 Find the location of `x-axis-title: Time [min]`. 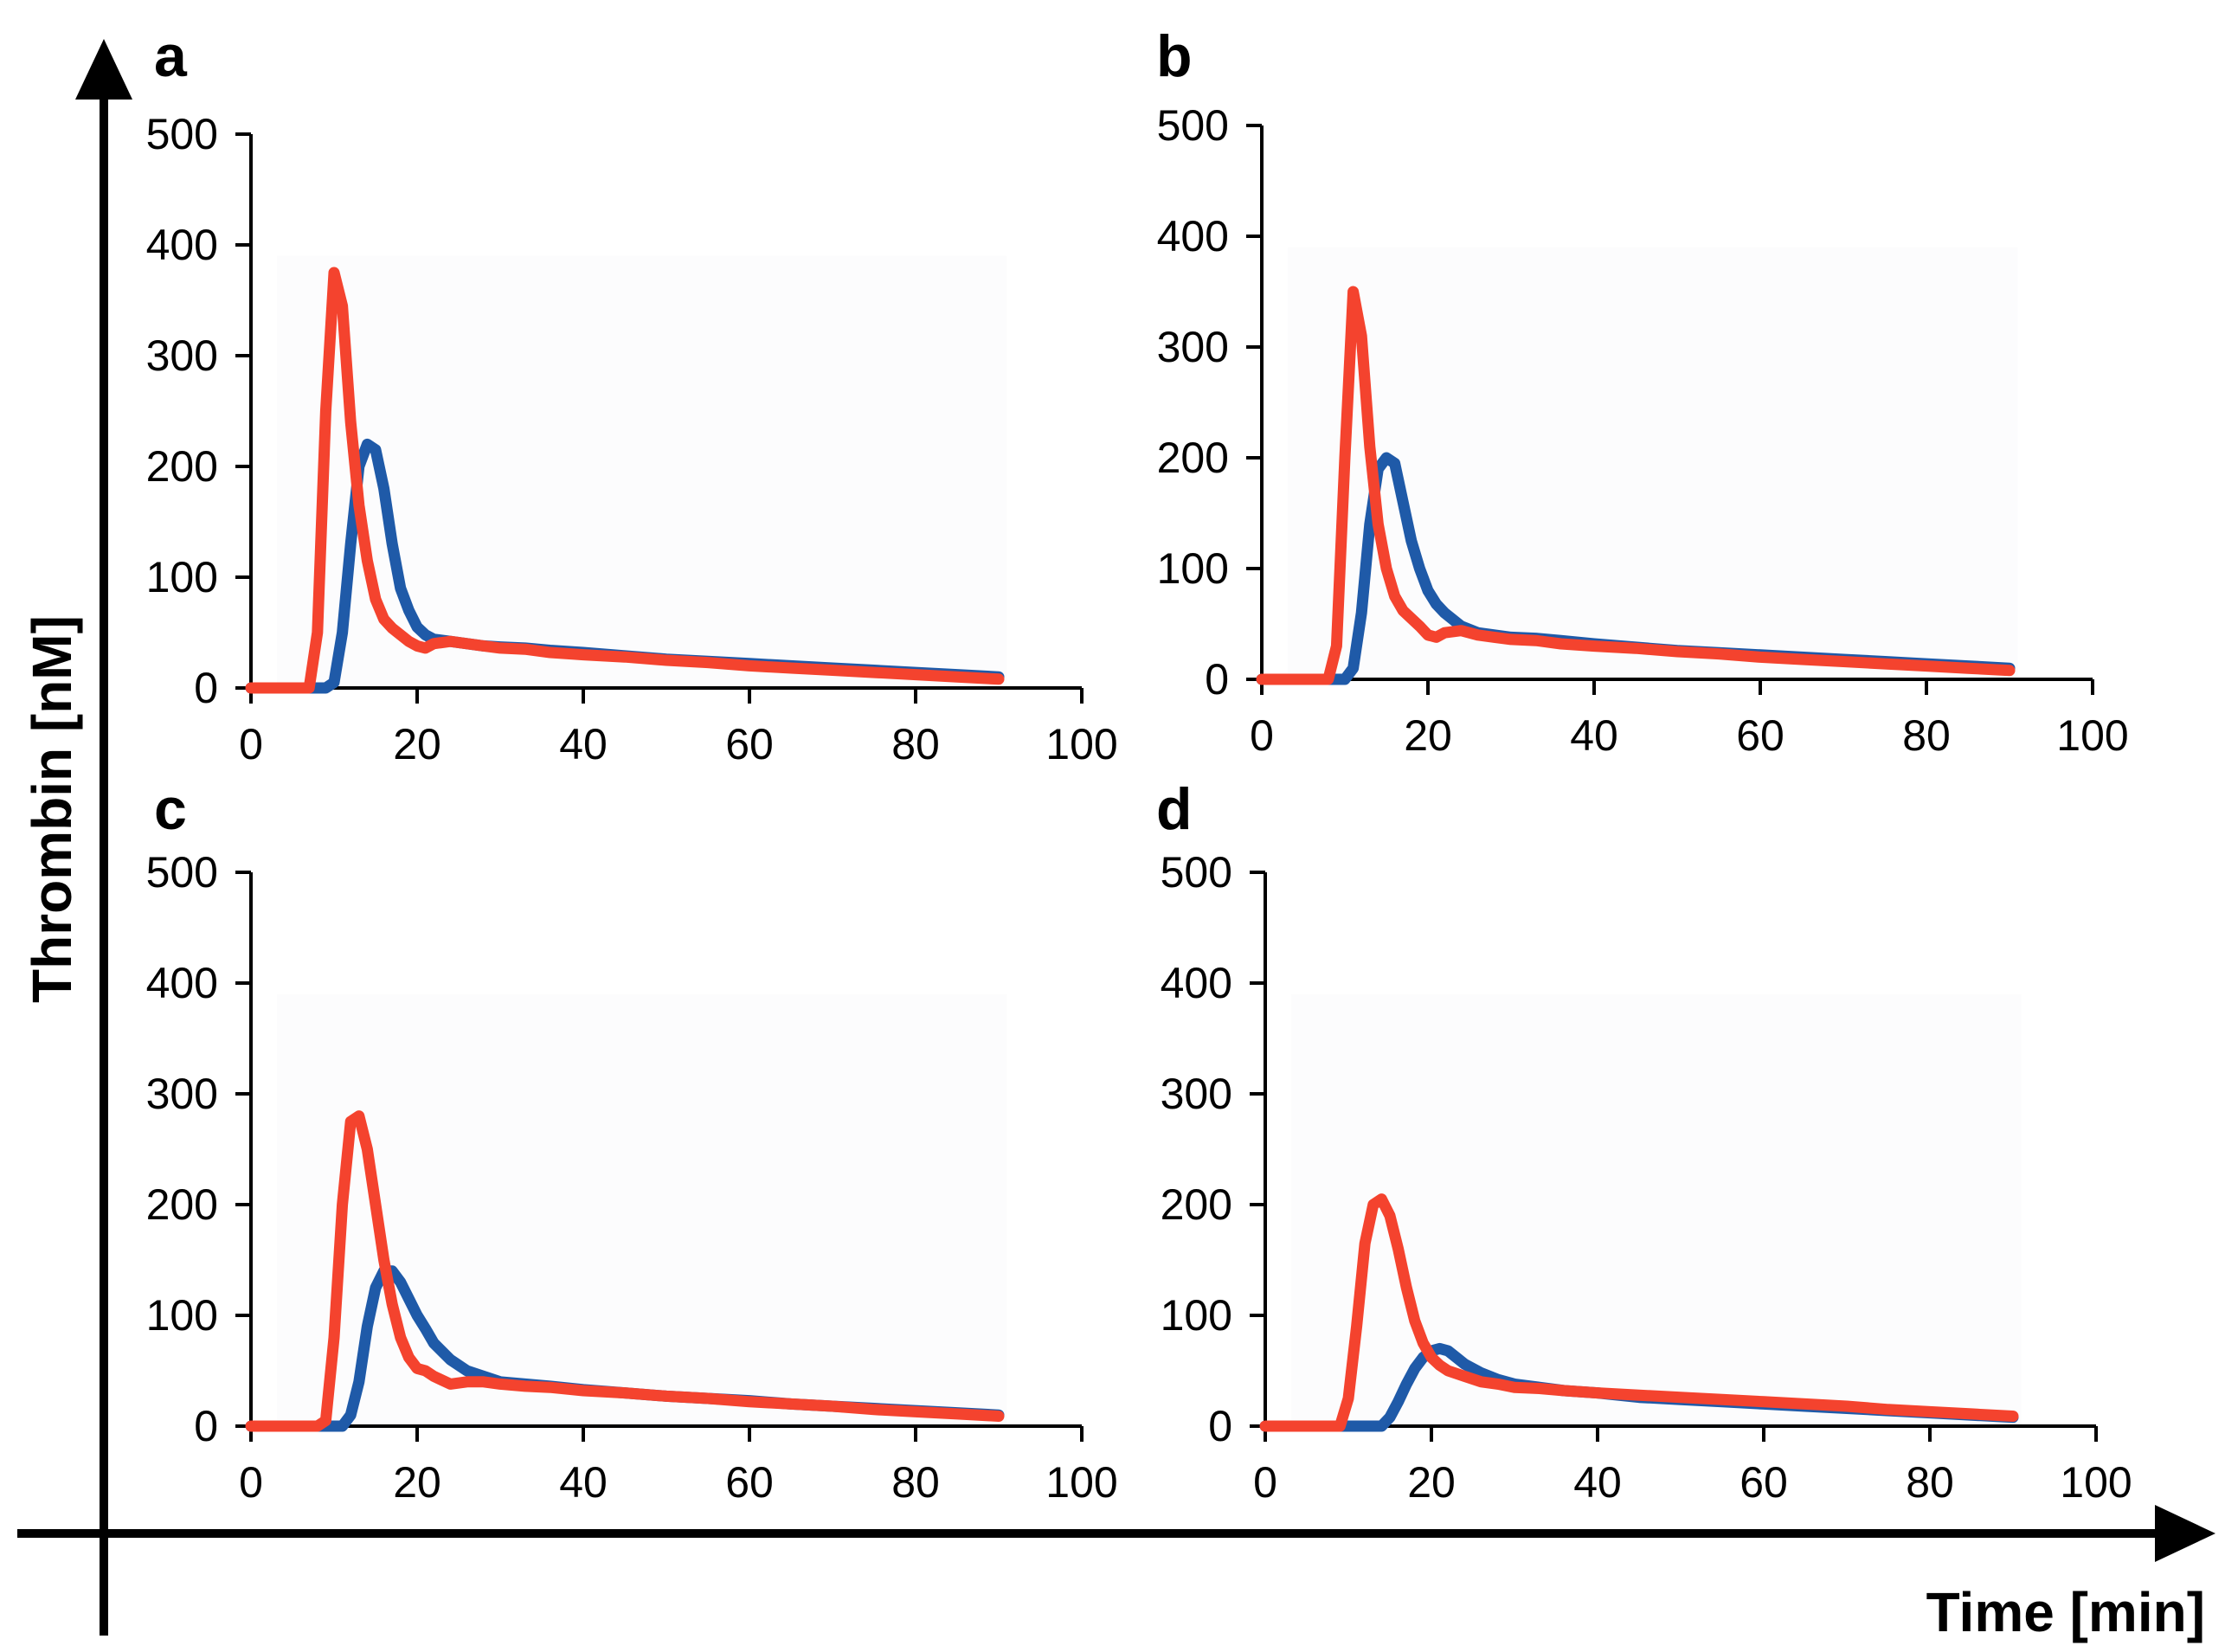

x-axis-title: Time [min] is located at coordinates (2065, 1612).